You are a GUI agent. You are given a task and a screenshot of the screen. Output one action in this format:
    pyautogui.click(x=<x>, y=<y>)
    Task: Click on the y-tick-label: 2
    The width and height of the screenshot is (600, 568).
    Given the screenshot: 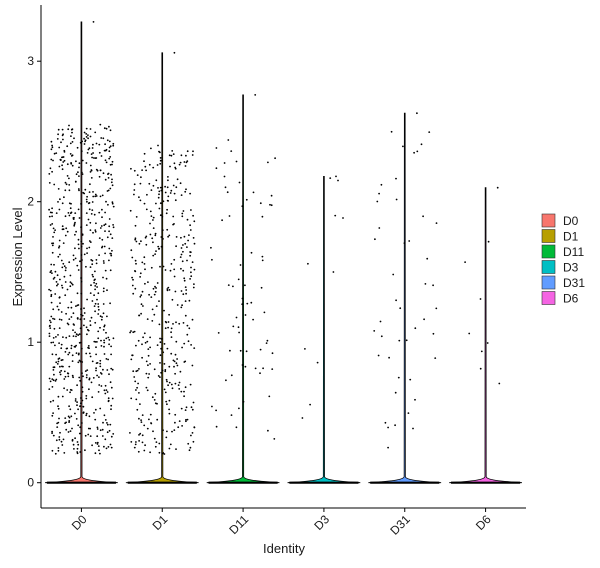 What is the action you would take?
    pyautogui.click(x=30, y=202)
    